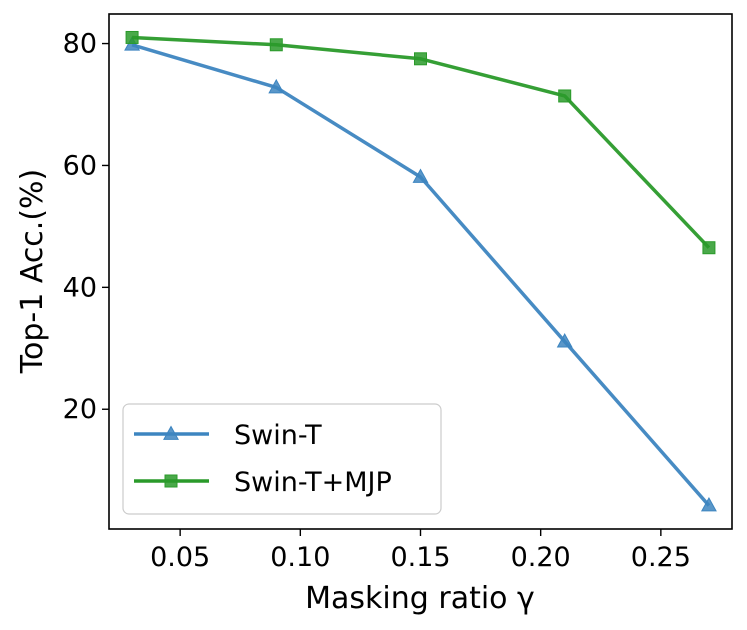 Image resolution: width=747 pixels, height=630 pixels. I want to click on legend: Swin-T Swin-T+MJP, so click(282, 459).